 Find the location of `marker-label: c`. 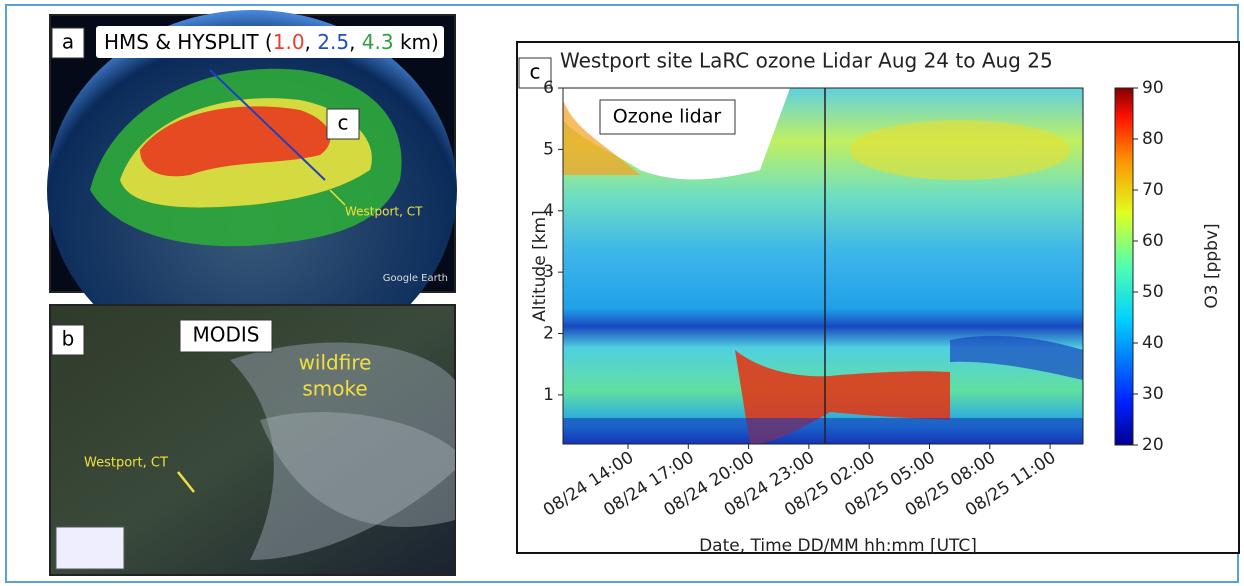

marker-label: c is located at coordinates (343, 123).